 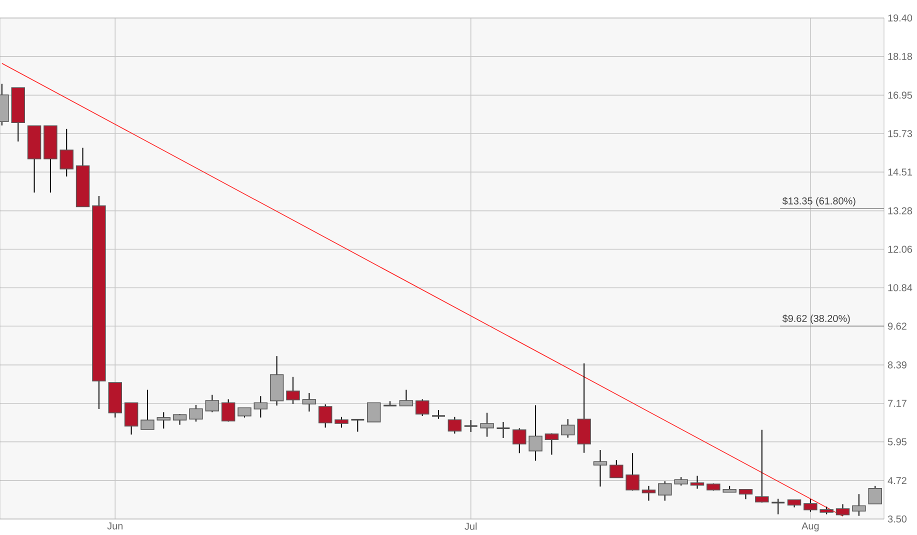 I want to click on text: 8.39, so click(x=897, y=364).